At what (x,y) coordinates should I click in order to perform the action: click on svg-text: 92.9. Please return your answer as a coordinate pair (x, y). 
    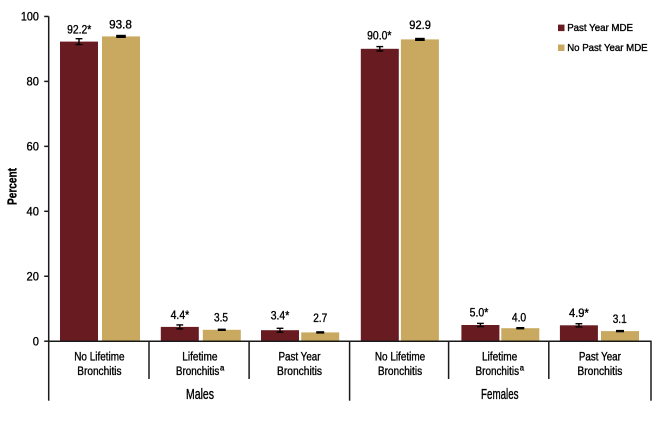
    Looking at the image, I should click on (420, 25).